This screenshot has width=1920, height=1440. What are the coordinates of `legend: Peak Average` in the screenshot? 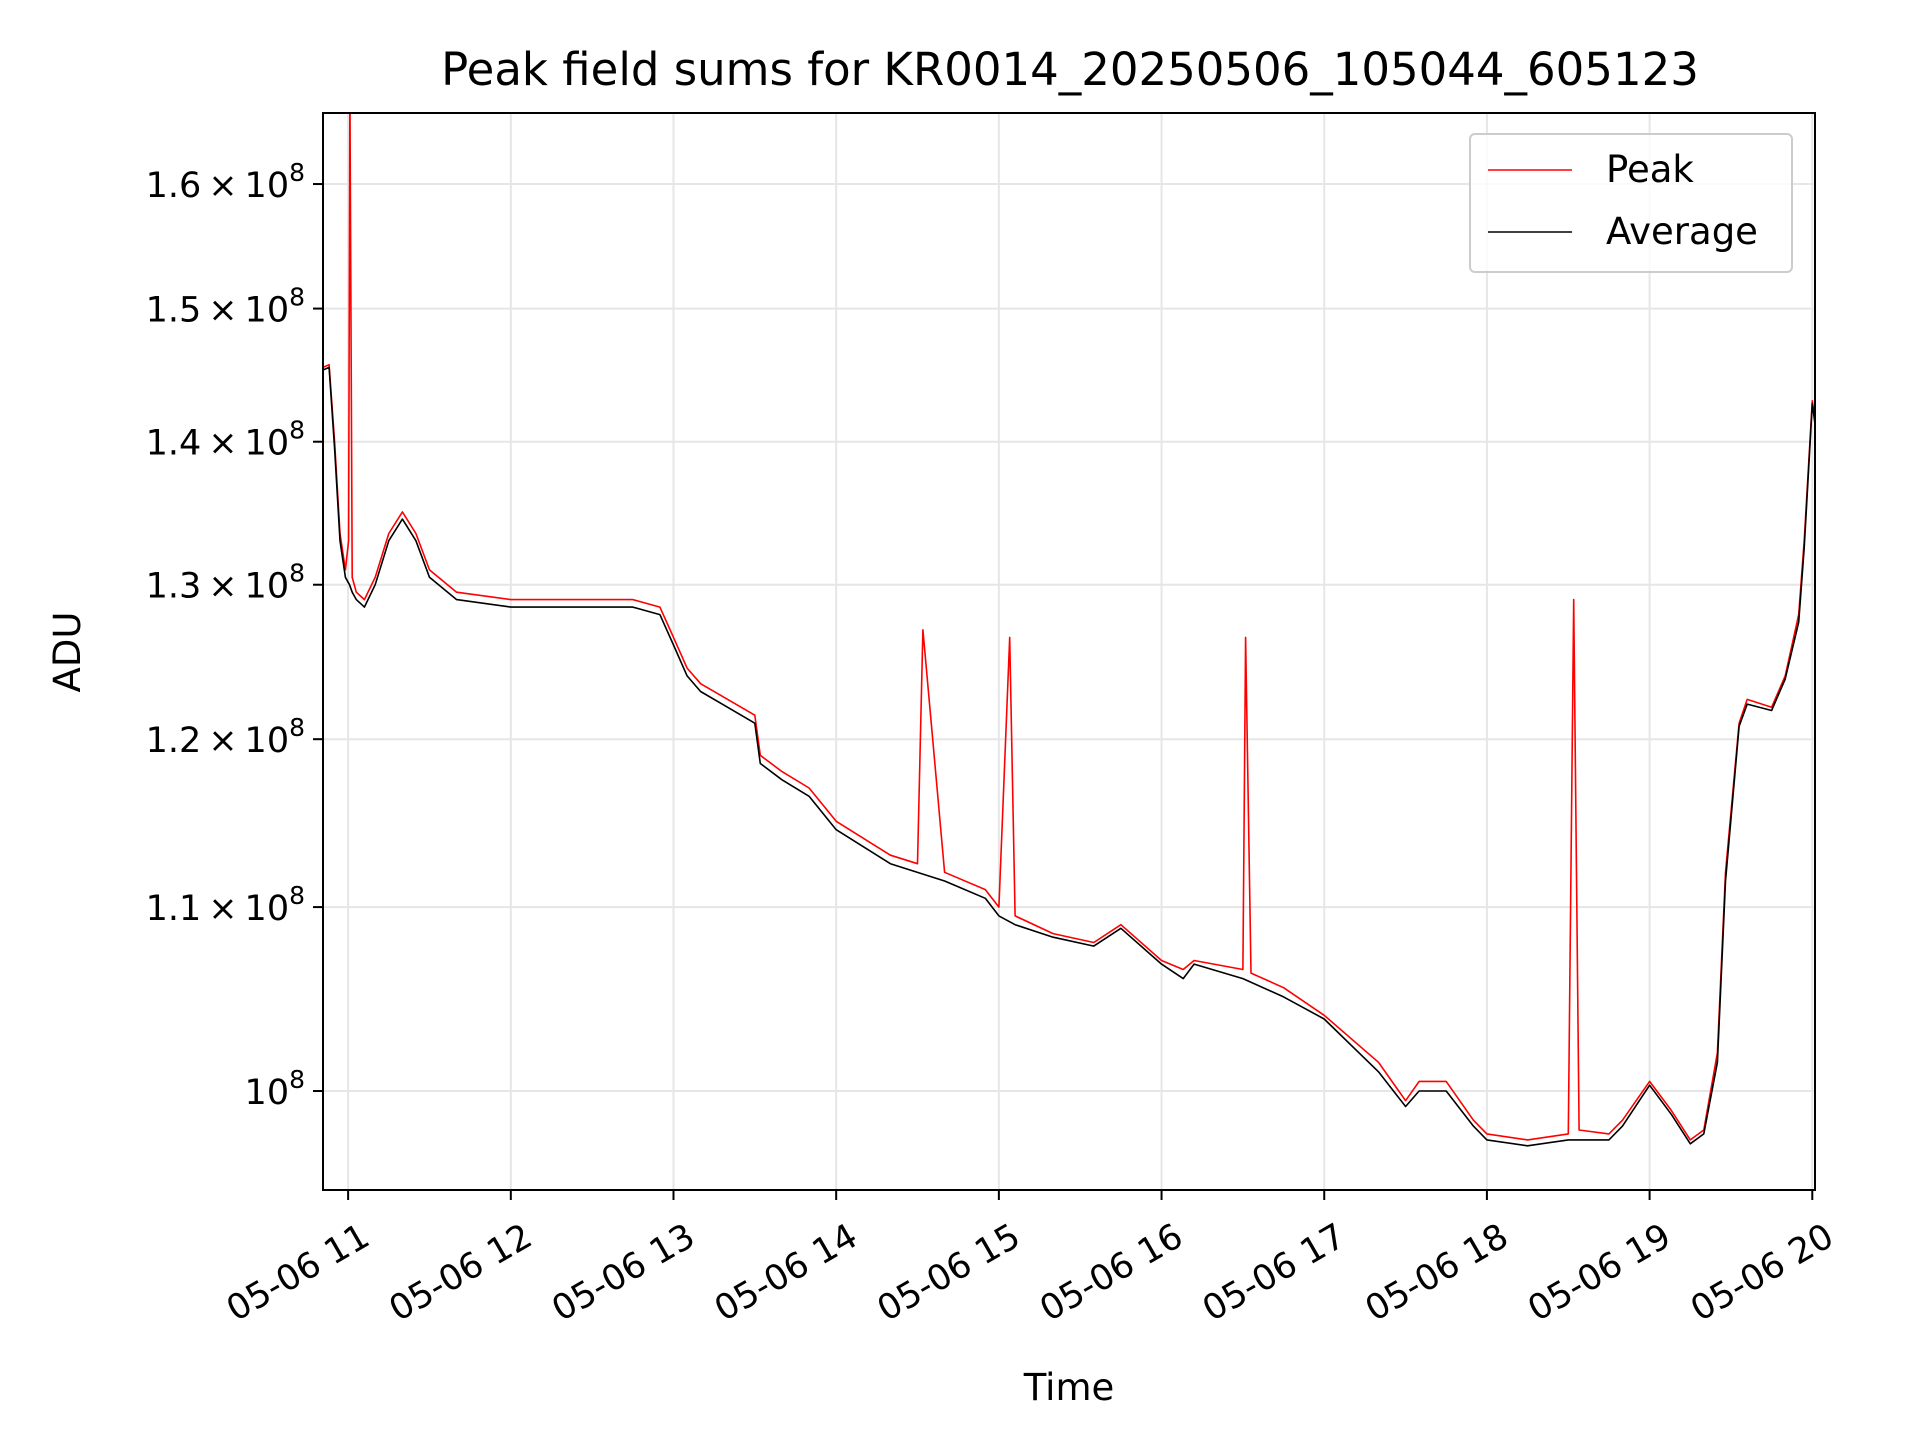 It's located at (1631, 203).